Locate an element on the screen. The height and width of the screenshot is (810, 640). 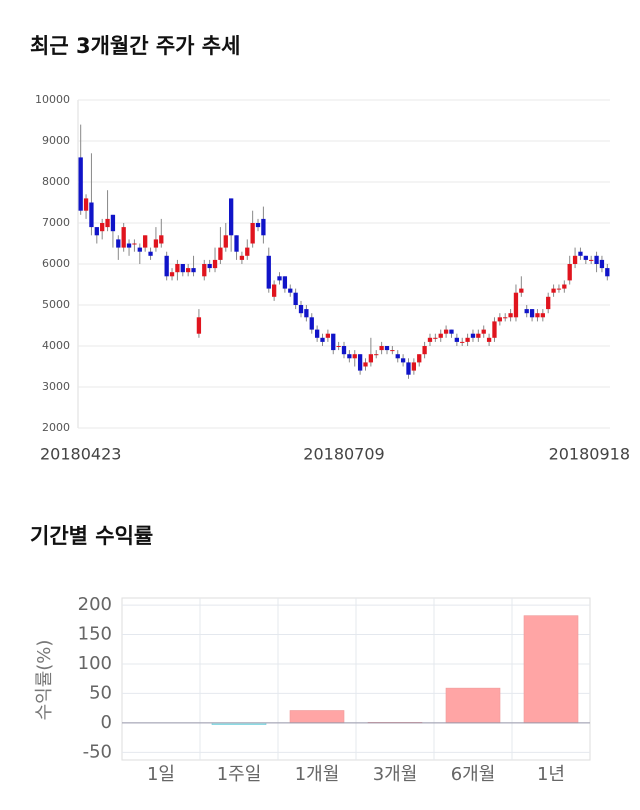
x-tick-label: 6개월 is located at coordinates (473, 774).